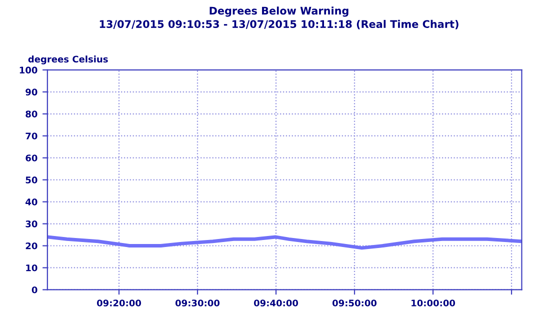  Describe the element at coordinates (32, 202) in the screenshot. I see `y-tick-label: 40` at that location.